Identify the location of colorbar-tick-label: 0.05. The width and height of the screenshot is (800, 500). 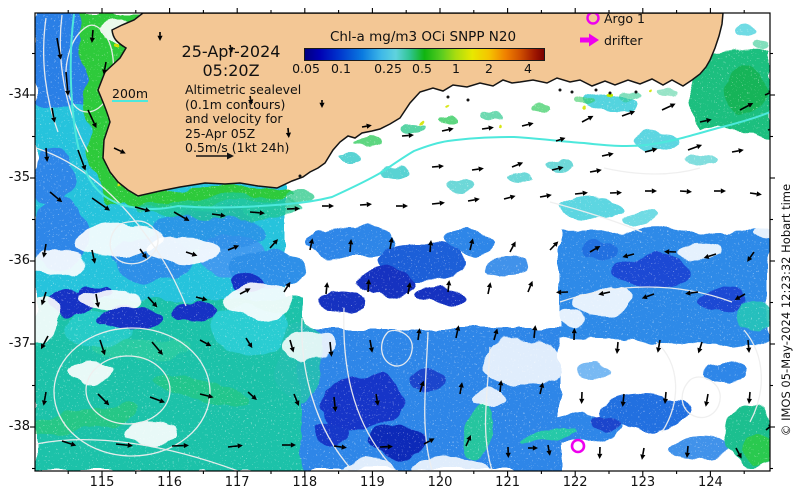
(306, 68).